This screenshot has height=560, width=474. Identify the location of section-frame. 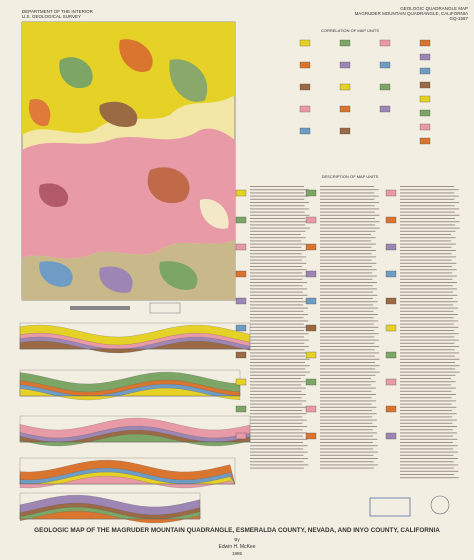
(127, 471).